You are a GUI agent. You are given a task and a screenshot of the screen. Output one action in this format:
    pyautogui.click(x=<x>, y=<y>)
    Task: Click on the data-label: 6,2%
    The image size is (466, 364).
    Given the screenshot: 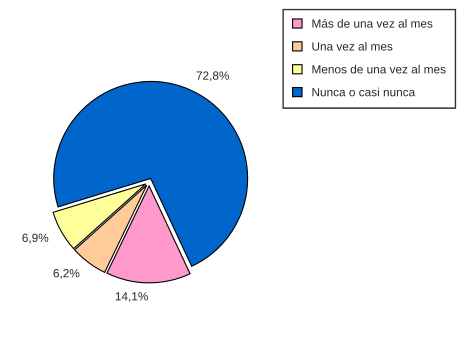 What is the action you would take?
    pyautogui.click(x=67, y=274)
    